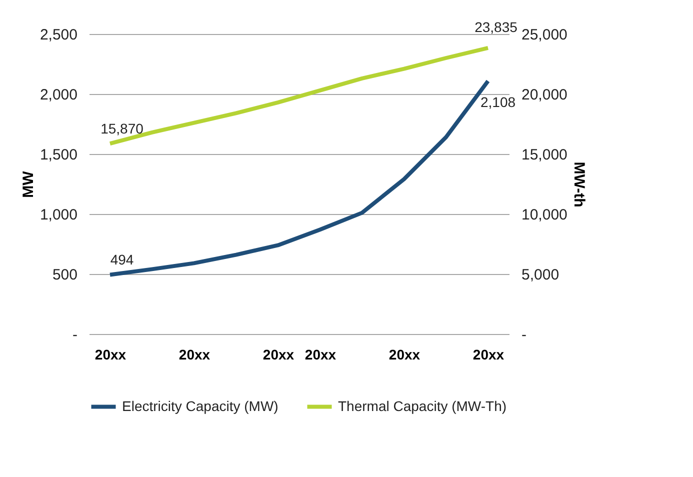 The image size is (693, 477). Describe the element at coordinates (75, 335) in the screenshot. I see `y-tick-label: -` at that location.